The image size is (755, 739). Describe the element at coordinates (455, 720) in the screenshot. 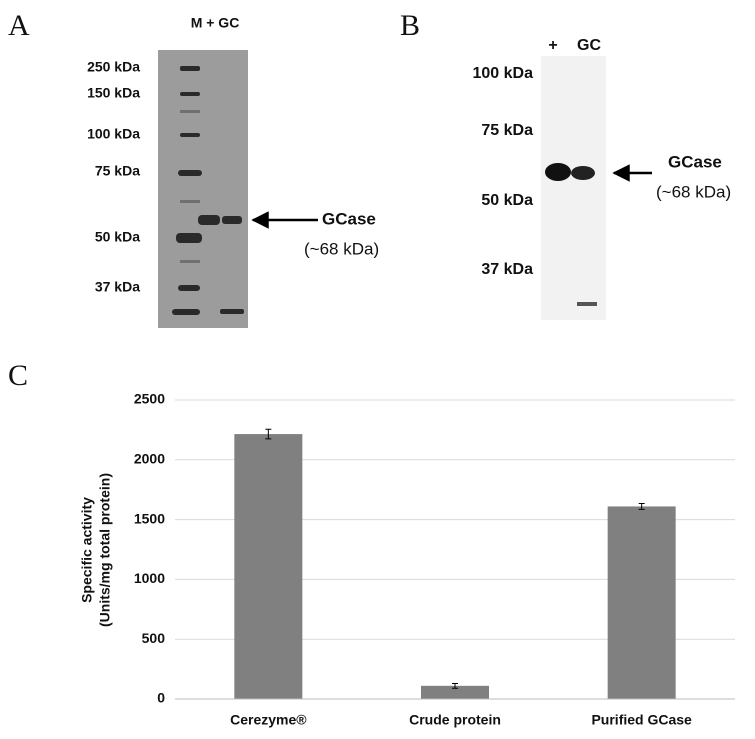

I see `x-tick-label: Crude protein` at that location.